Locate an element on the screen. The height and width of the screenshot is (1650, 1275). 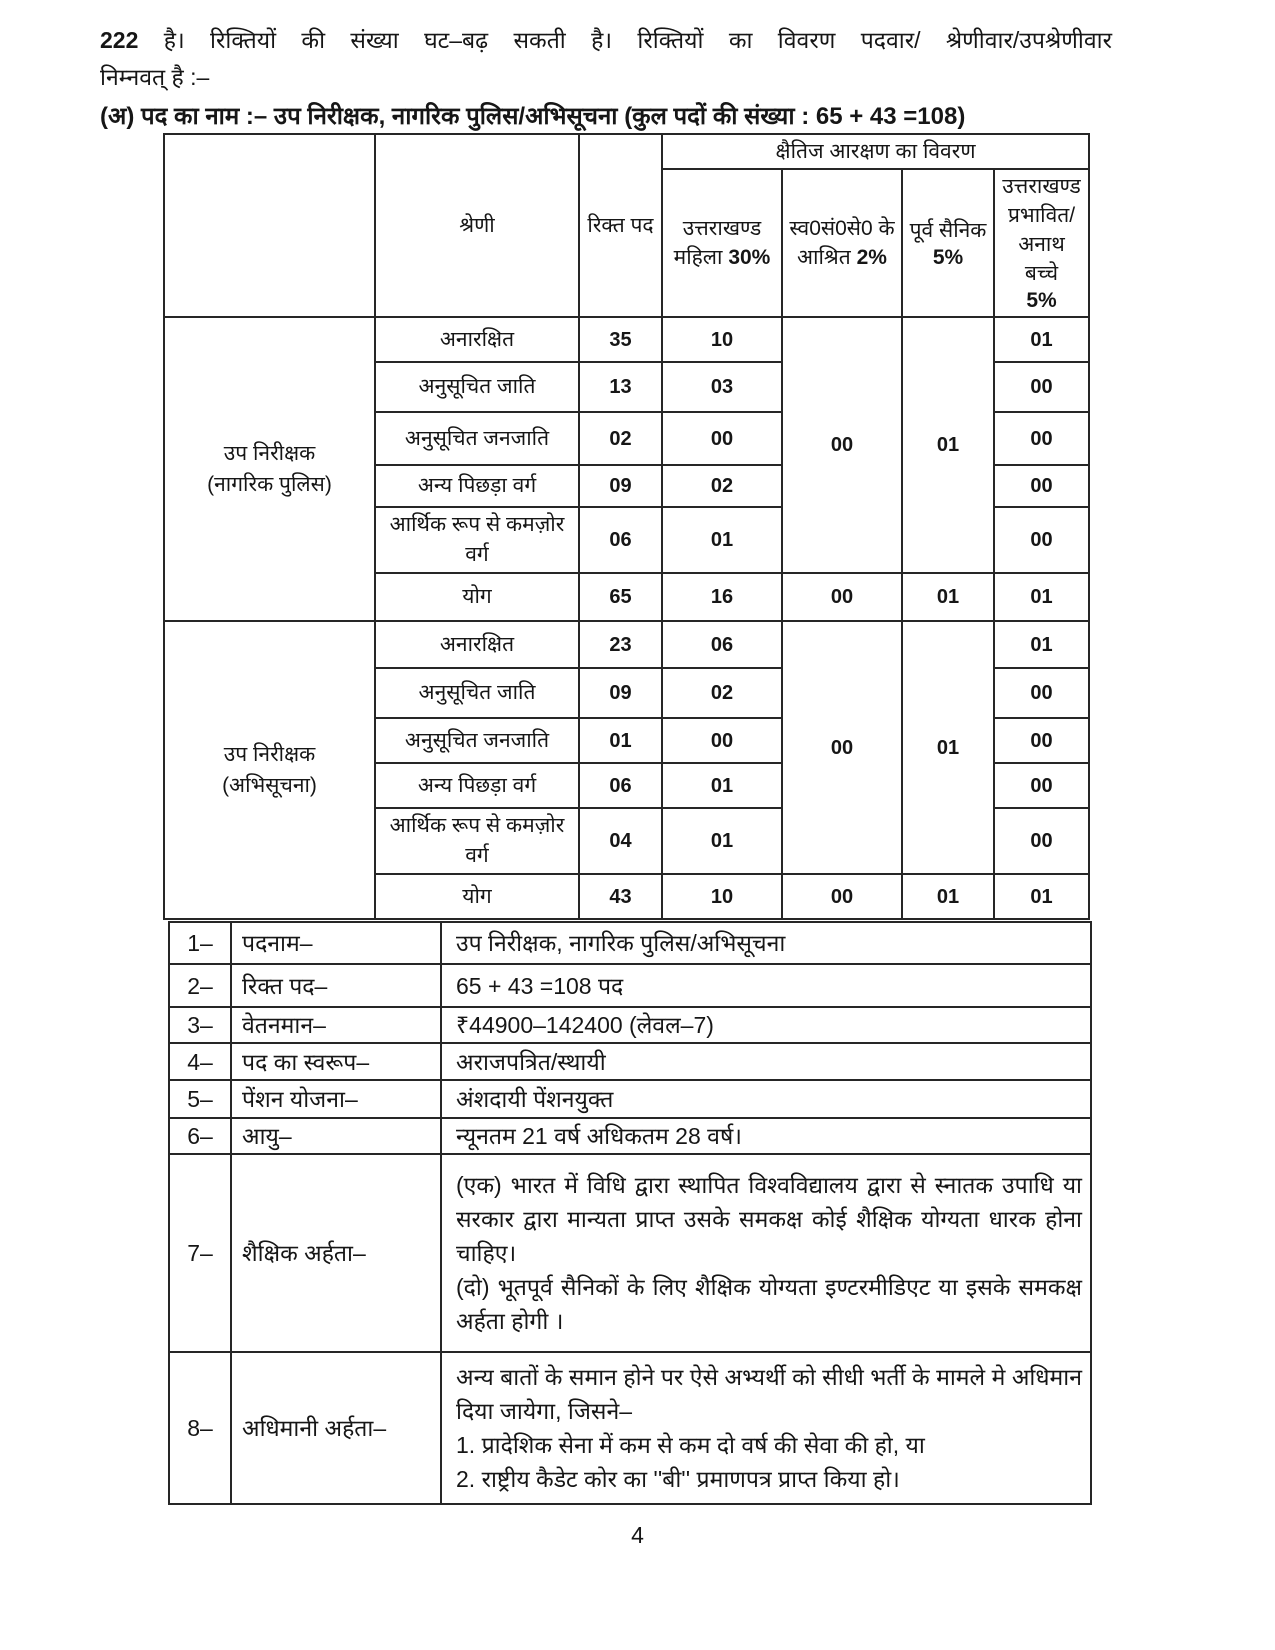
cell-vacant: 04 is located at coordinates (620, 841).